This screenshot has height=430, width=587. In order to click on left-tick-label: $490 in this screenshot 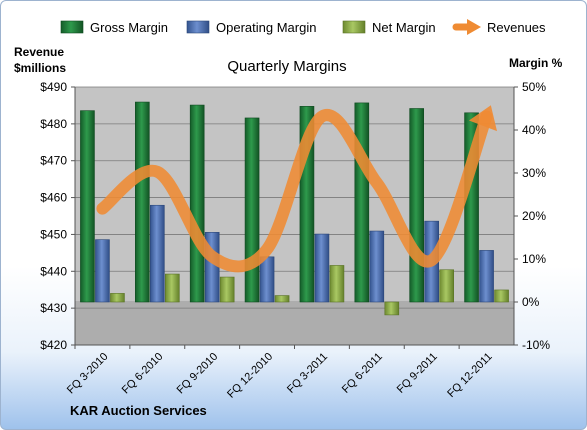, I will do `click(53, 87)`.